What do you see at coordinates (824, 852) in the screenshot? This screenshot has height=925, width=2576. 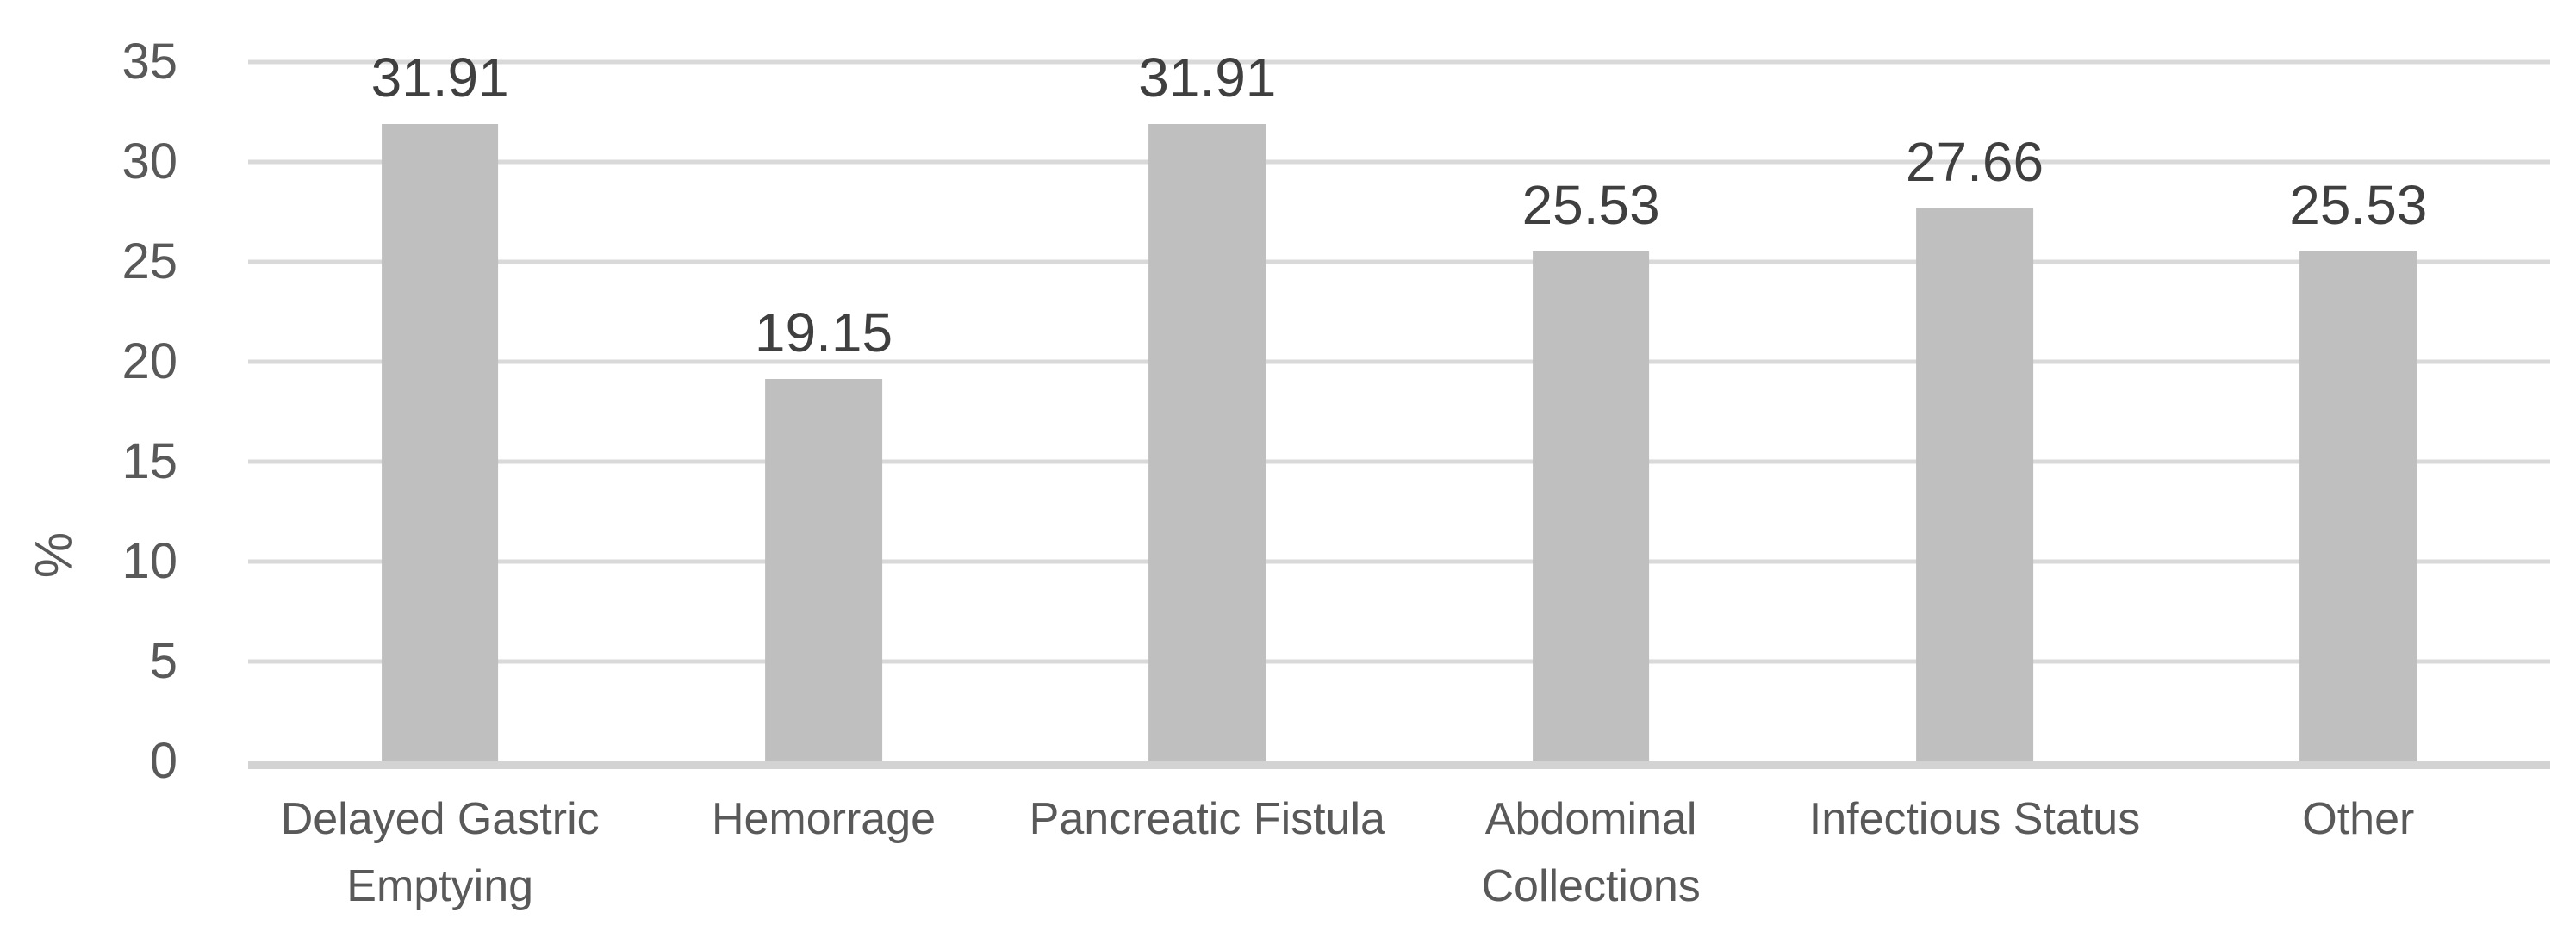 I see `category-label: Hemorrage` at bounding box center [824, 852].